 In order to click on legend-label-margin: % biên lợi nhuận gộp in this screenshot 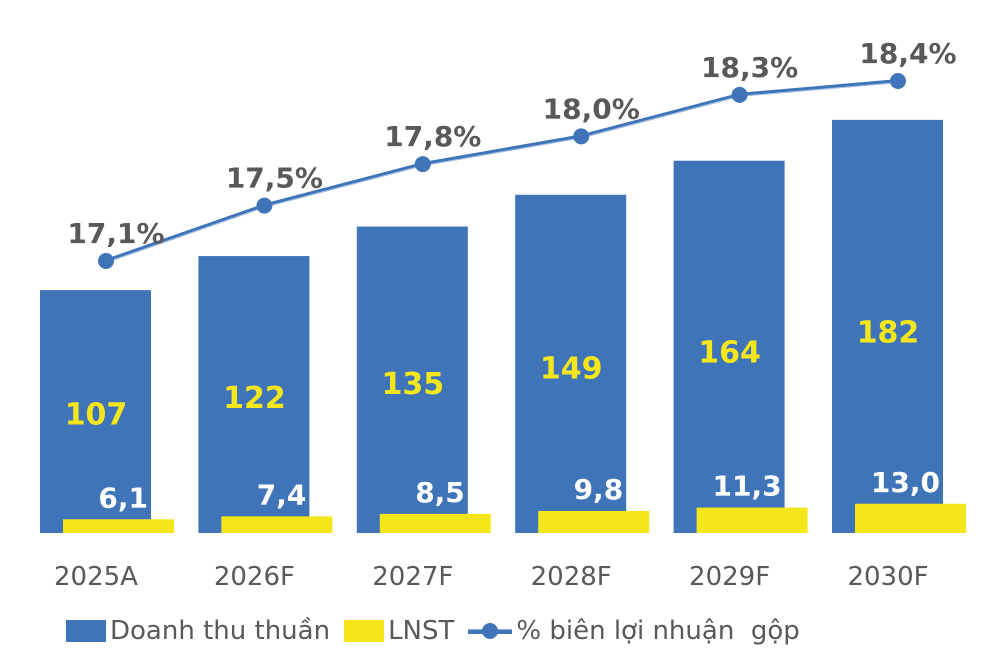, I will do `click(658, 631)`.